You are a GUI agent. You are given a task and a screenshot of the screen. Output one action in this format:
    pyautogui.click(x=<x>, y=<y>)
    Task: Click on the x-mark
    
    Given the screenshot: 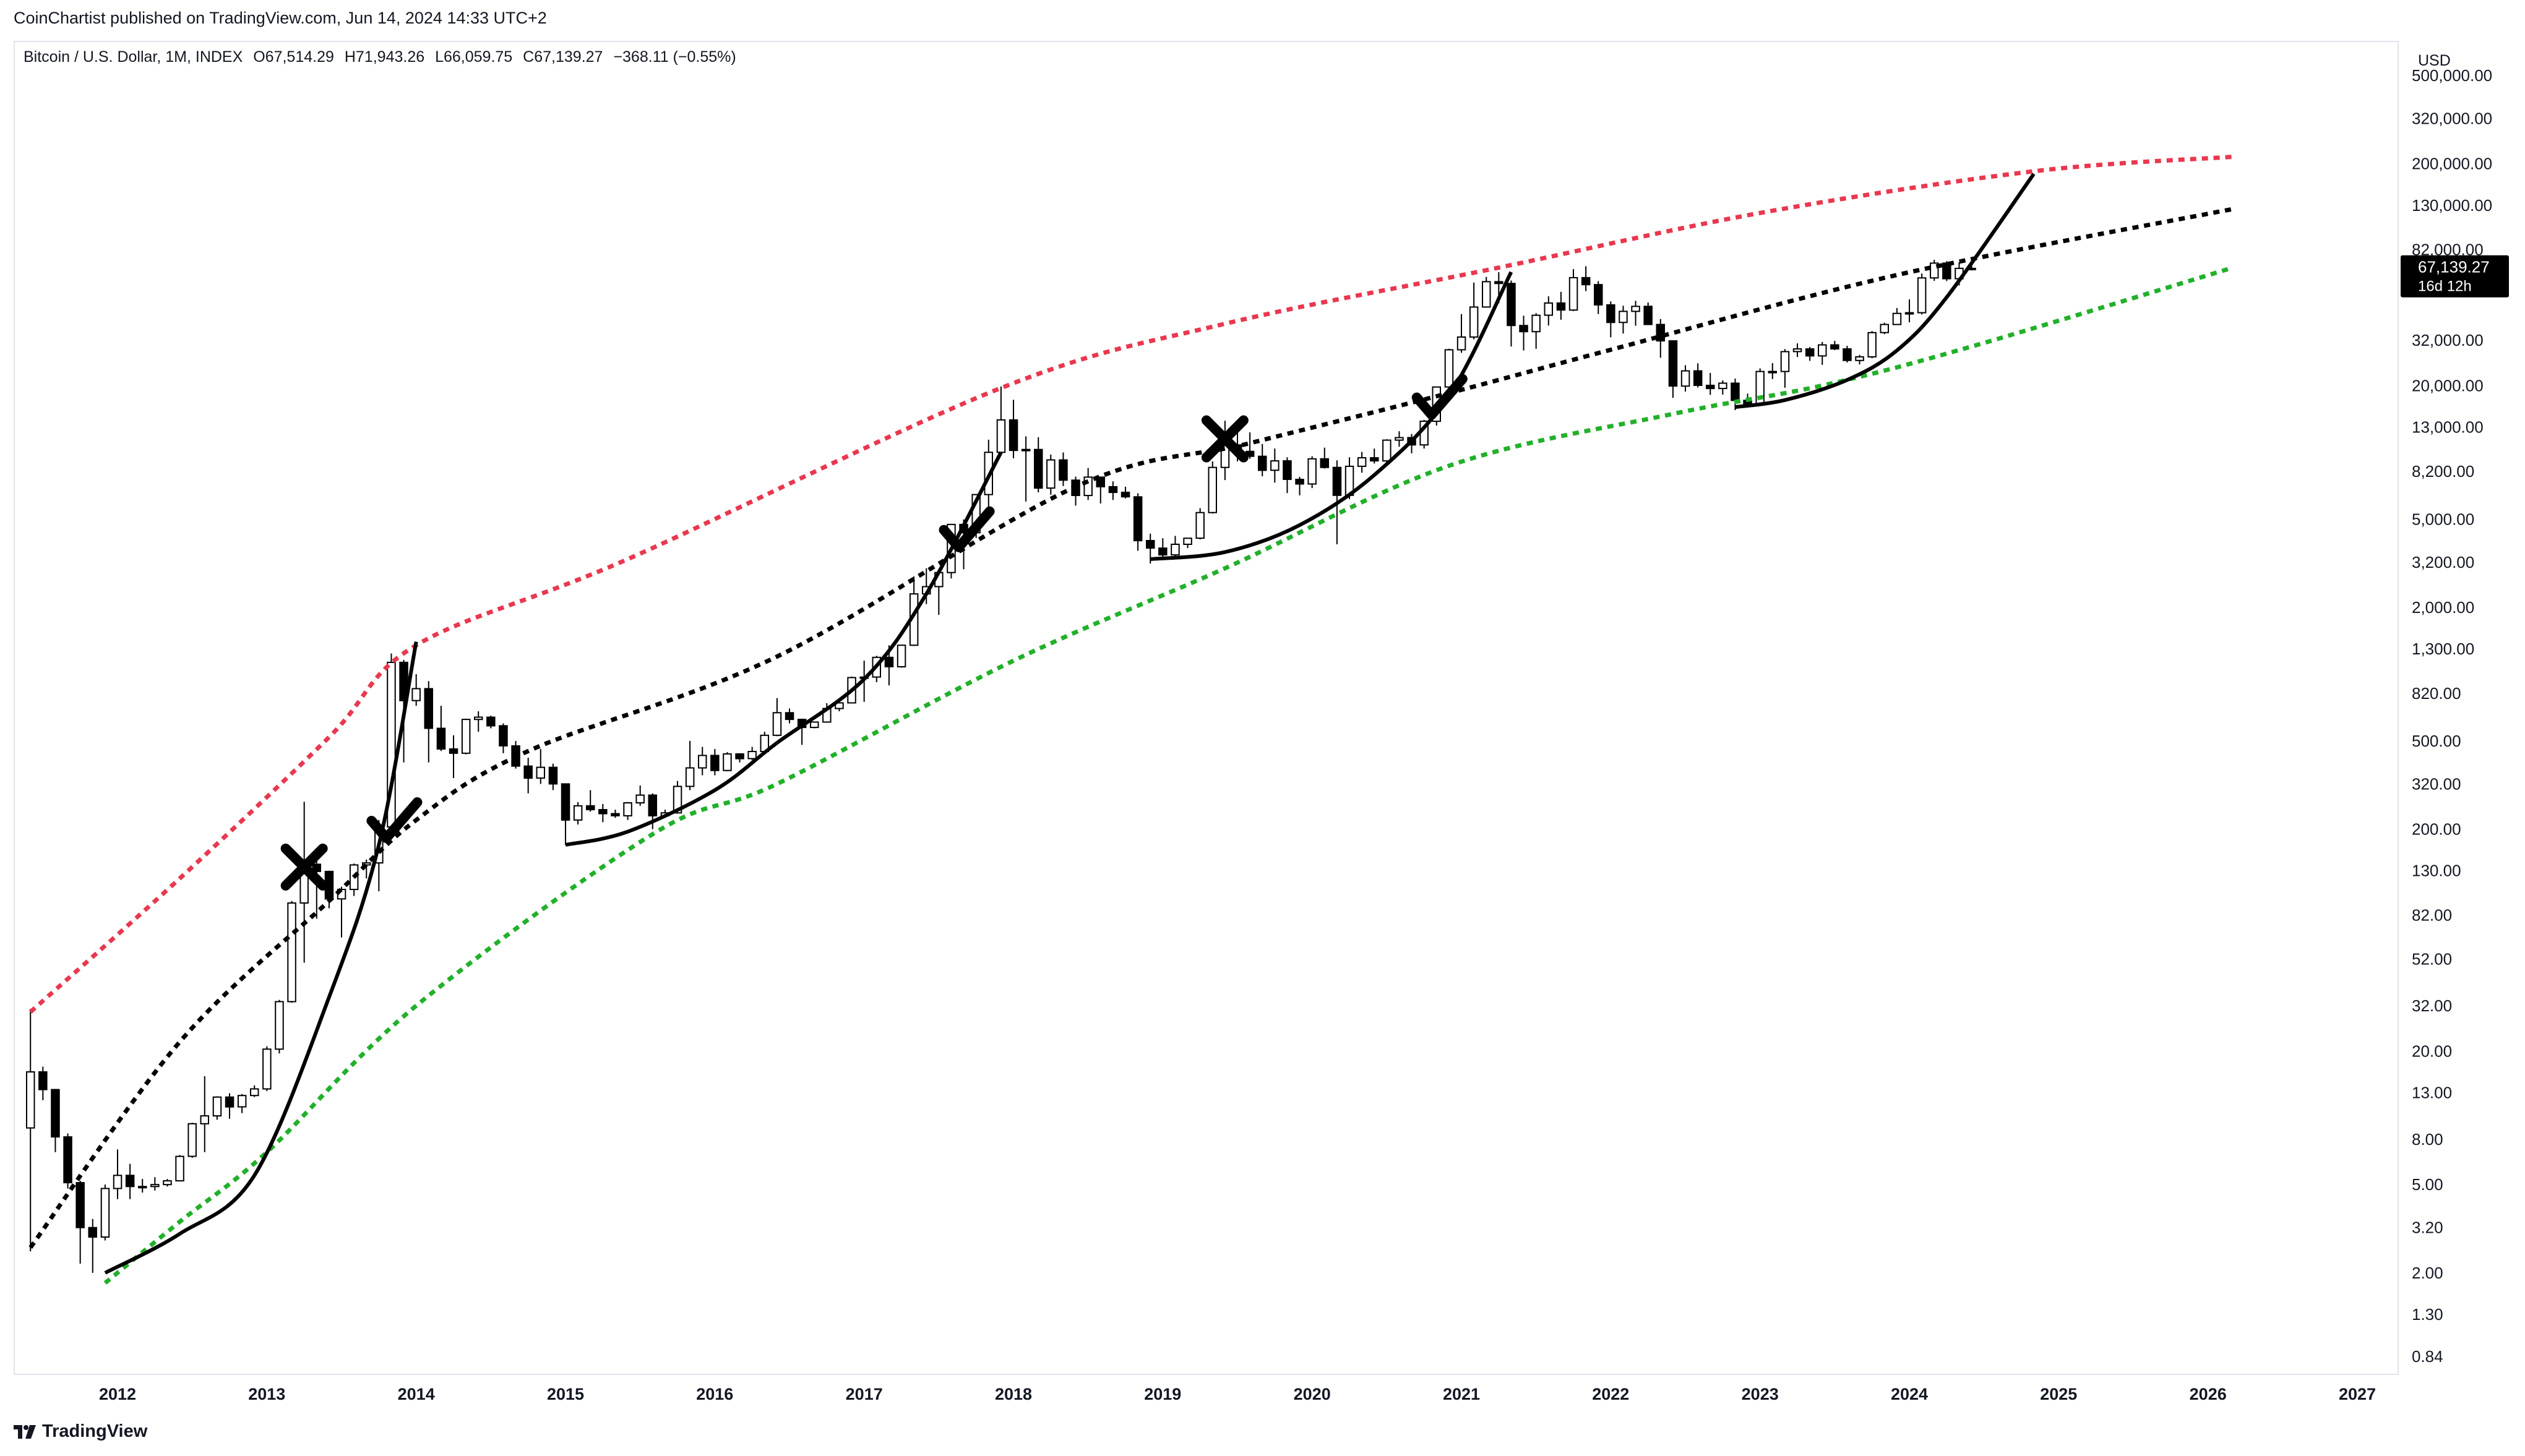 What is the action you would take?
    pyautogui.click(x=1225, y=439)
    